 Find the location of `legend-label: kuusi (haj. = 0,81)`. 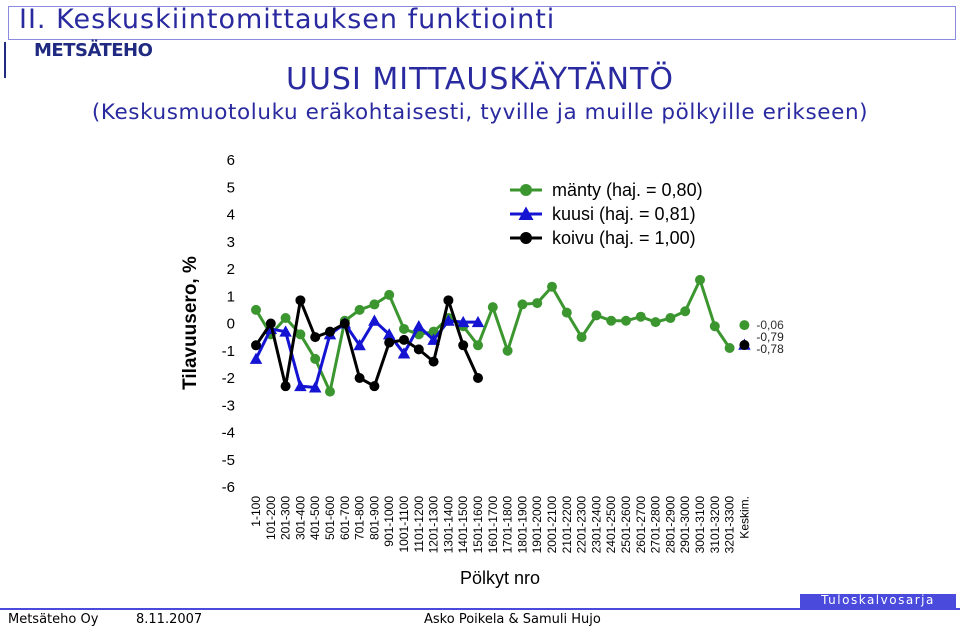

legend-label: kuusi (haj. = 0,81) is located at coordinates (624, 214).